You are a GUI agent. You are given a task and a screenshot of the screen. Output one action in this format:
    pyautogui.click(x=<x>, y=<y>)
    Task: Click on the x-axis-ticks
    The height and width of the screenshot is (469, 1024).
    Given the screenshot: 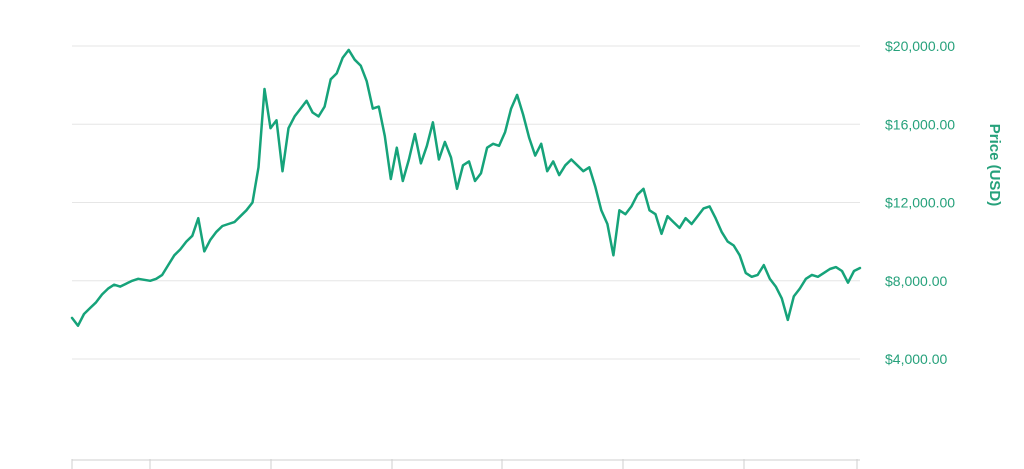 What is the action you would take?
    pyautogui.click(x=465, y=464)
    